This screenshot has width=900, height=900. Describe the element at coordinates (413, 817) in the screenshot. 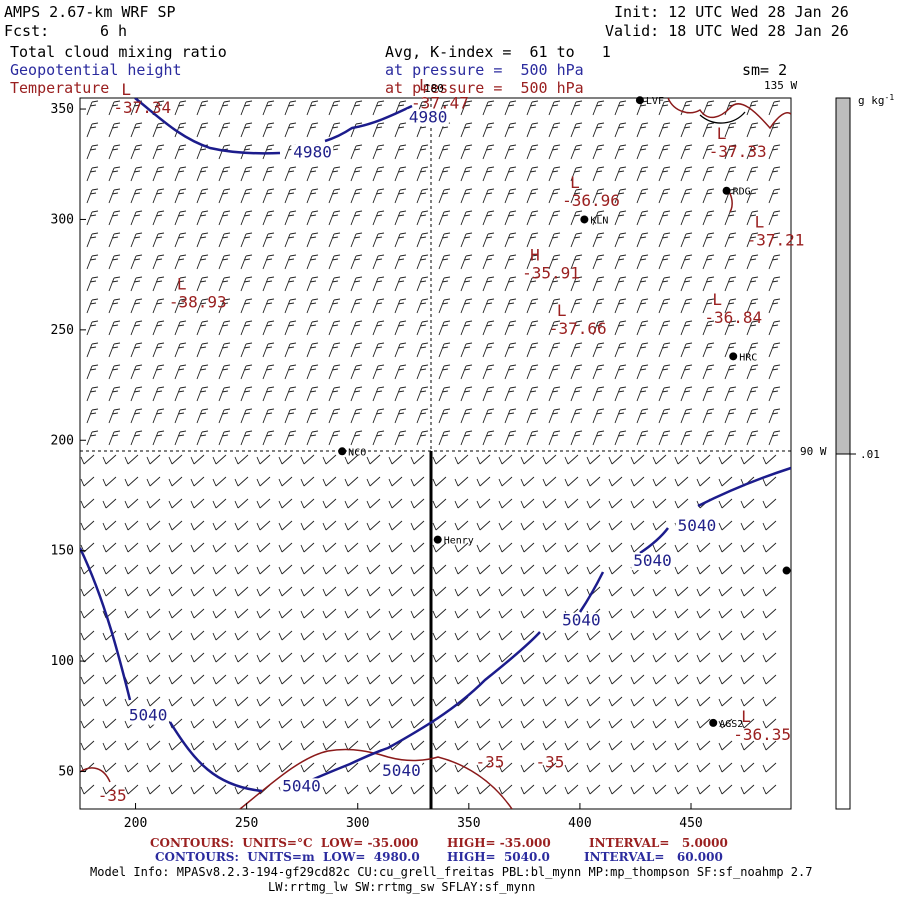

I see `x-axis: 200 250 300 350 400 450` at that location.